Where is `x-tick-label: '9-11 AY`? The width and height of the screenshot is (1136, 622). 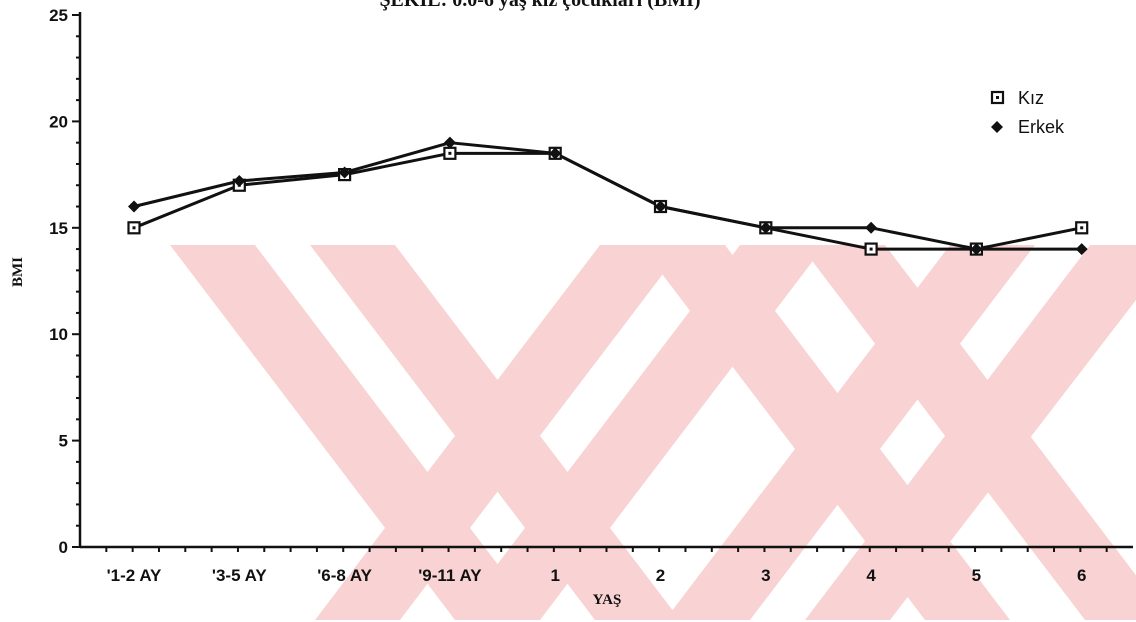
x-tick-label: '9-11 AY is located at coordinates (450, 575).